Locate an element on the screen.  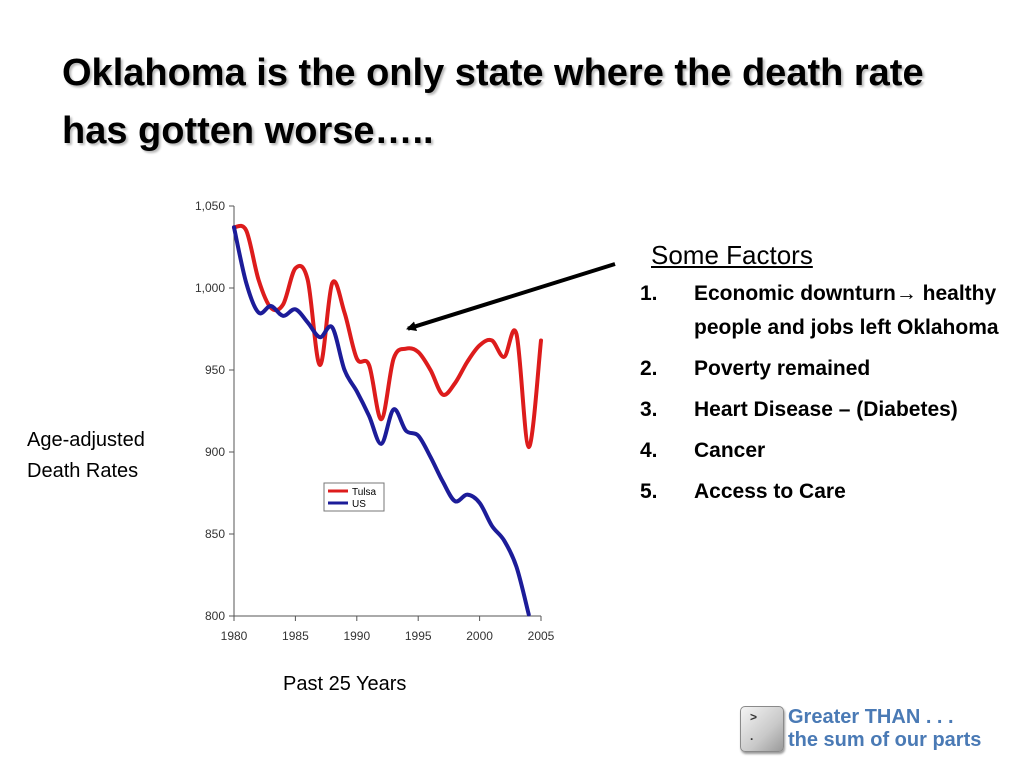
series-line-us is located at coordinates (381, 421).